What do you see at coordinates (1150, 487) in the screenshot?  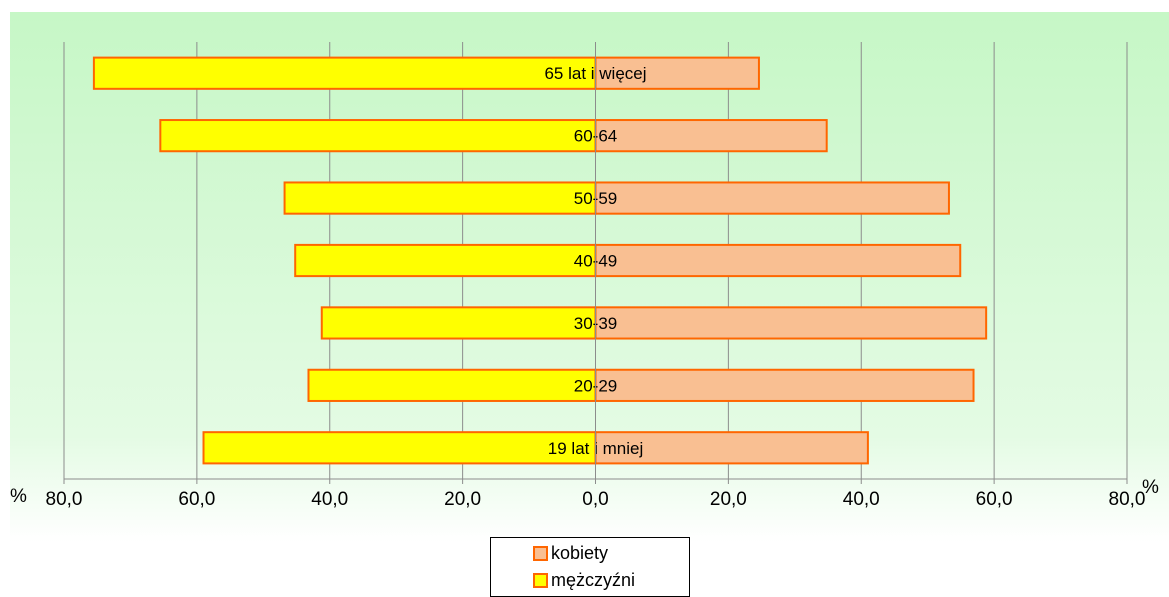 I see `unit-label-right: %` at bounding box center [1150, 487].